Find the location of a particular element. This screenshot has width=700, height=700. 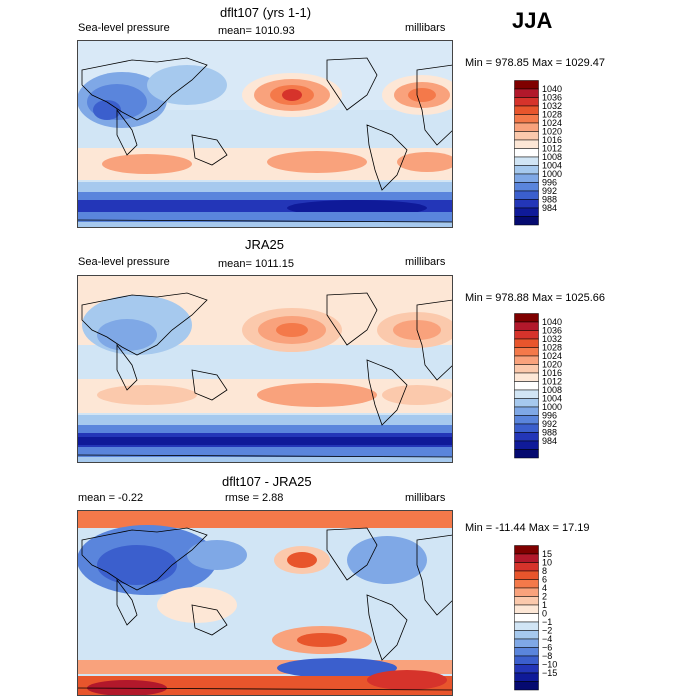

panel-3-units-label: millibars is located at coordinates (425, 498).